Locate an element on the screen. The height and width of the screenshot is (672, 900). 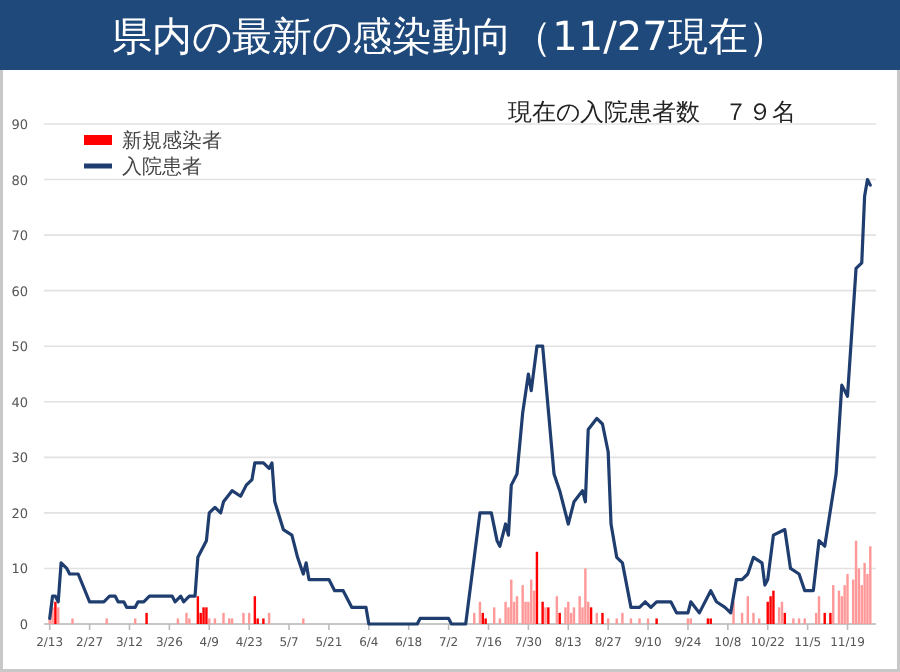
subtitle: 現在の入院患者数 ７９名 is located at coordinates (652, 112).